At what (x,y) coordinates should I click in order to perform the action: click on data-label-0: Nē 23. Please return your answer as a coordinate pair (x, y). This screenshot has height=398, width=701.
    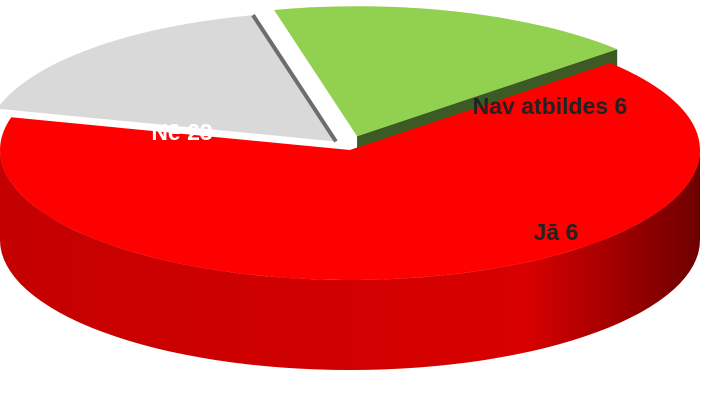
    Looking at the image, I should click on (181, 132).